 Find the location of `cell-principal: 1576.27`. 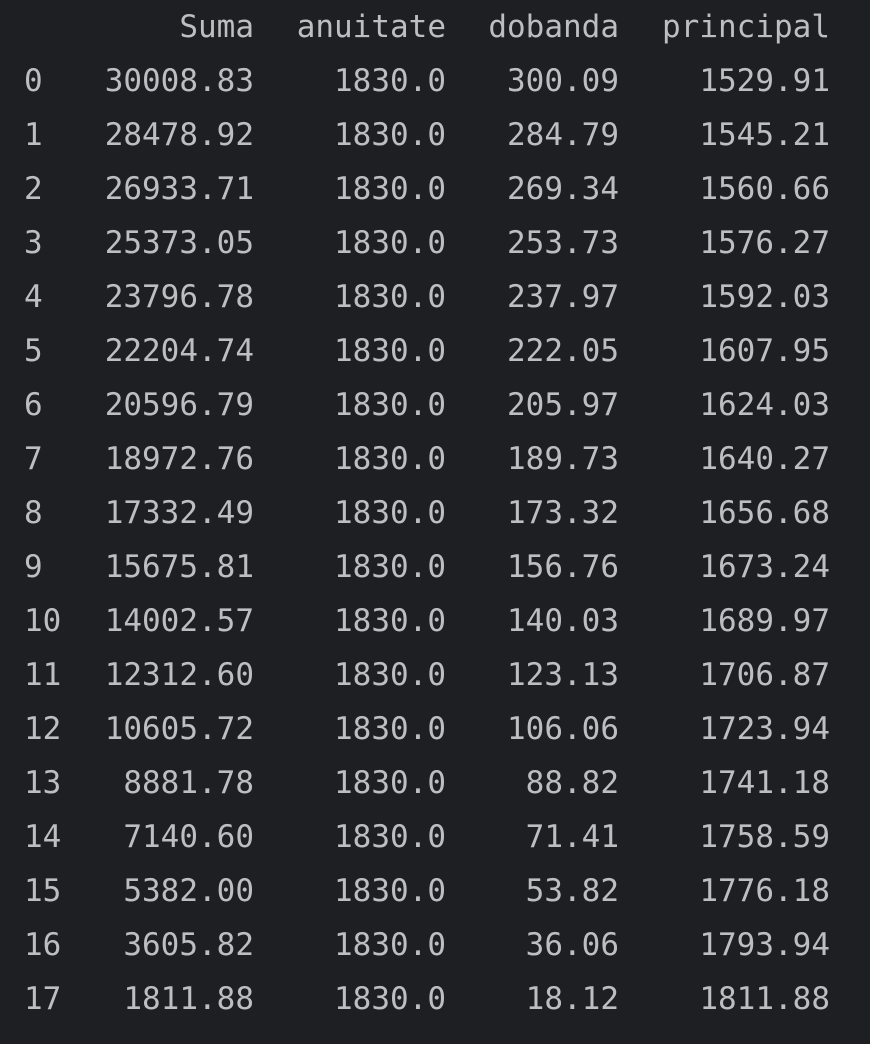

cell-principal: 1576.27 is located at coordinates (764, 243).